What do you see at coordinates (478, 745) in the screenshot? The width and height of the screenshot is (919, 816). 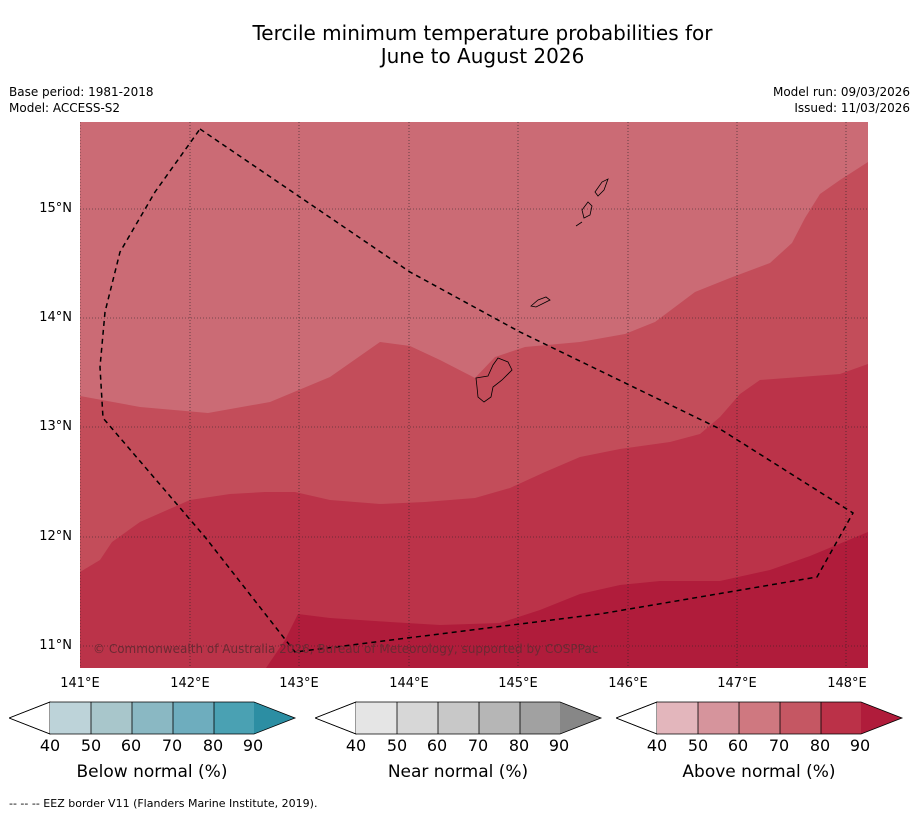 I see `near-tick: 70` at bounding box center [478, 745].